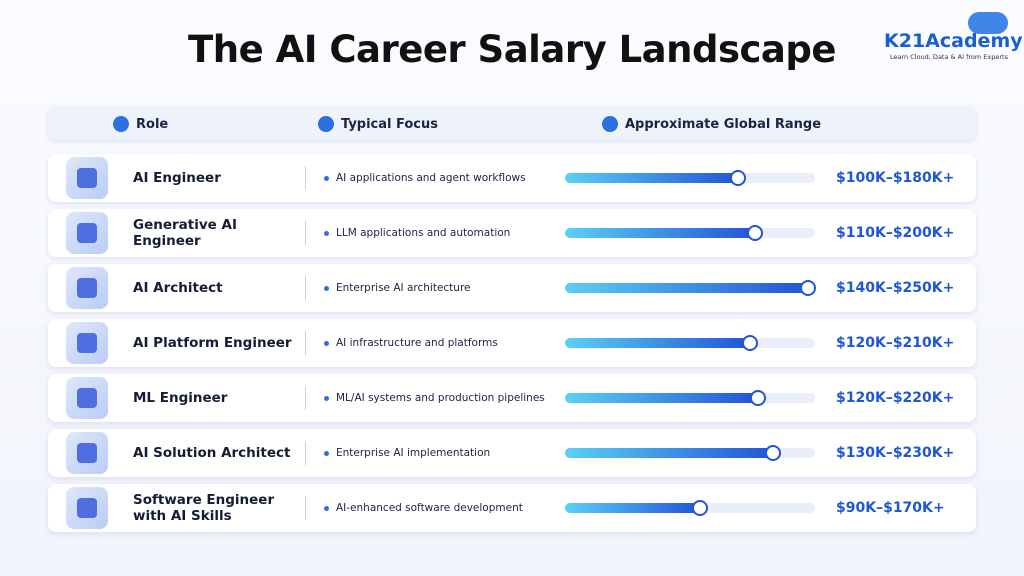 The width and height of the screenshot is (1024, 576). Describe the element at coordinates (152, 124) in the screenshot. I see `column-label: Role` at that location.